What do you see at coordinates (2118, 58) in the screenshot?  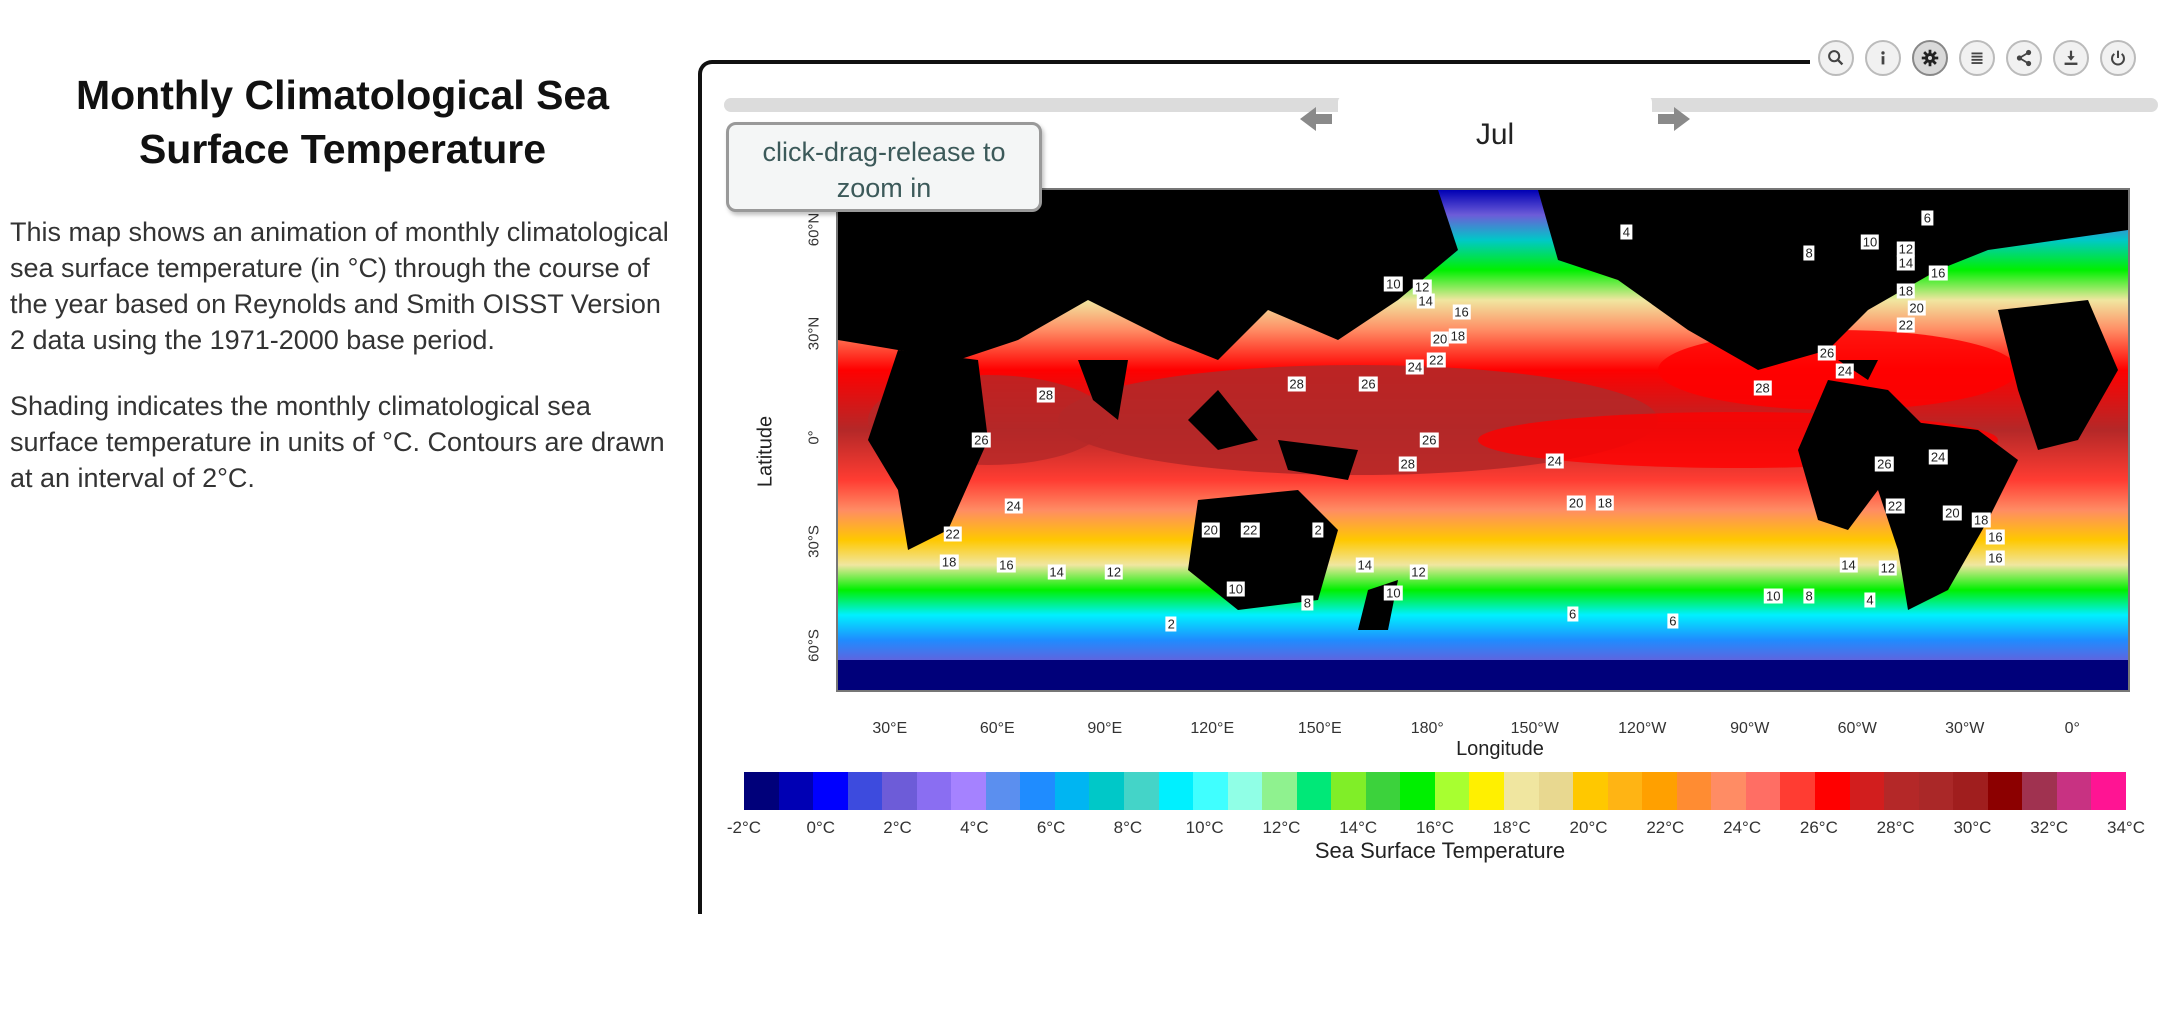 I see `power-icon` at bounding box center [2118, 58].